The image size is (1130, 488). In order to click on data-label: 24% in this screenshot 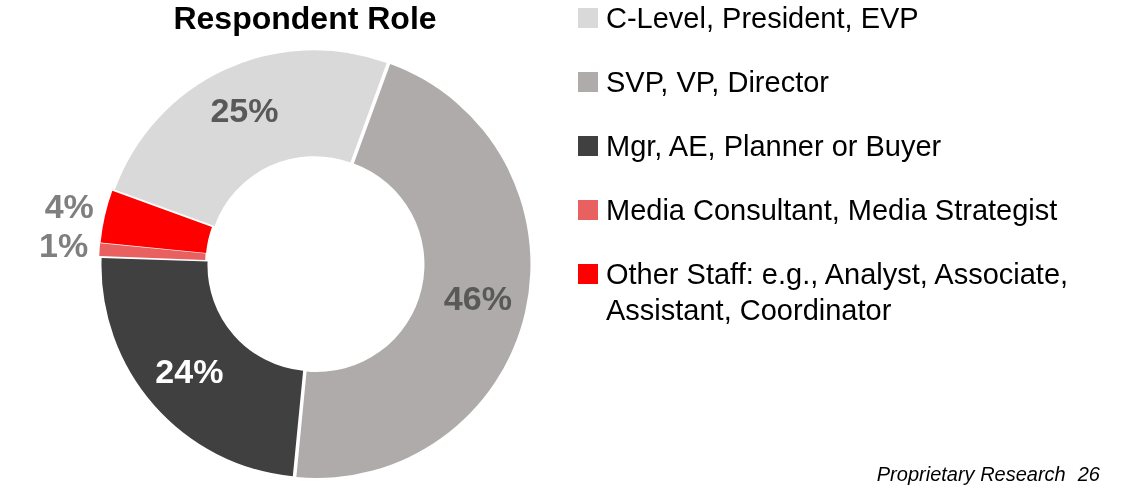, I will do `click(189, 371)`.